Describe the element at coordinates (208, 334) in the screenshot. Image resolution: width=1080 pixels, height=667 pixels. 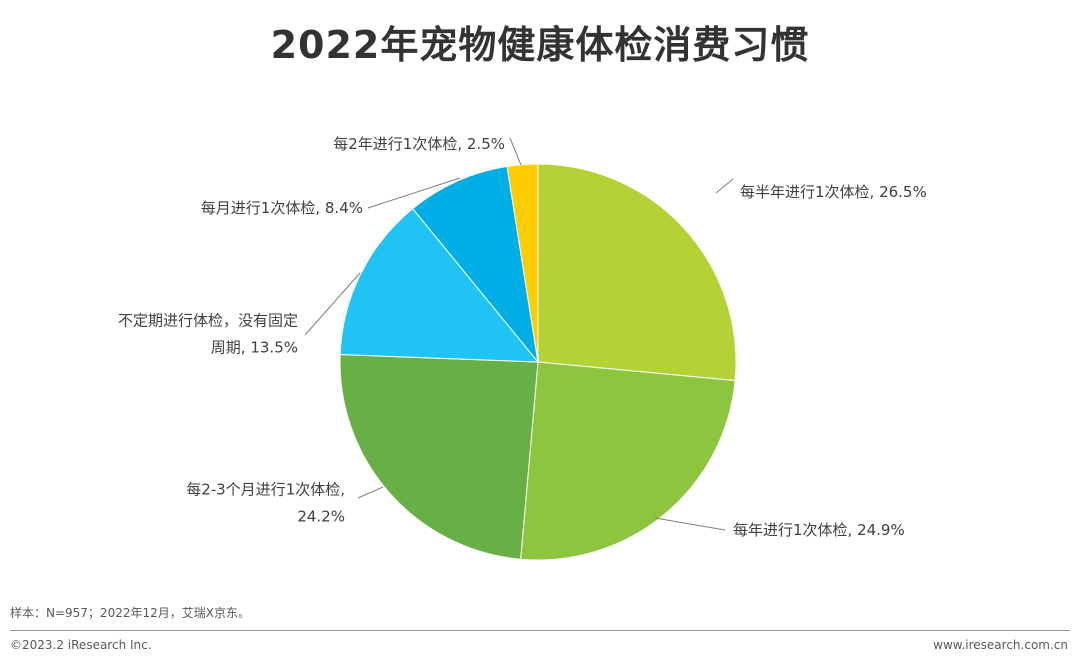
I see `slice-label-4: 不定期进行体检，没有固定周期, 13.5%` at that location.